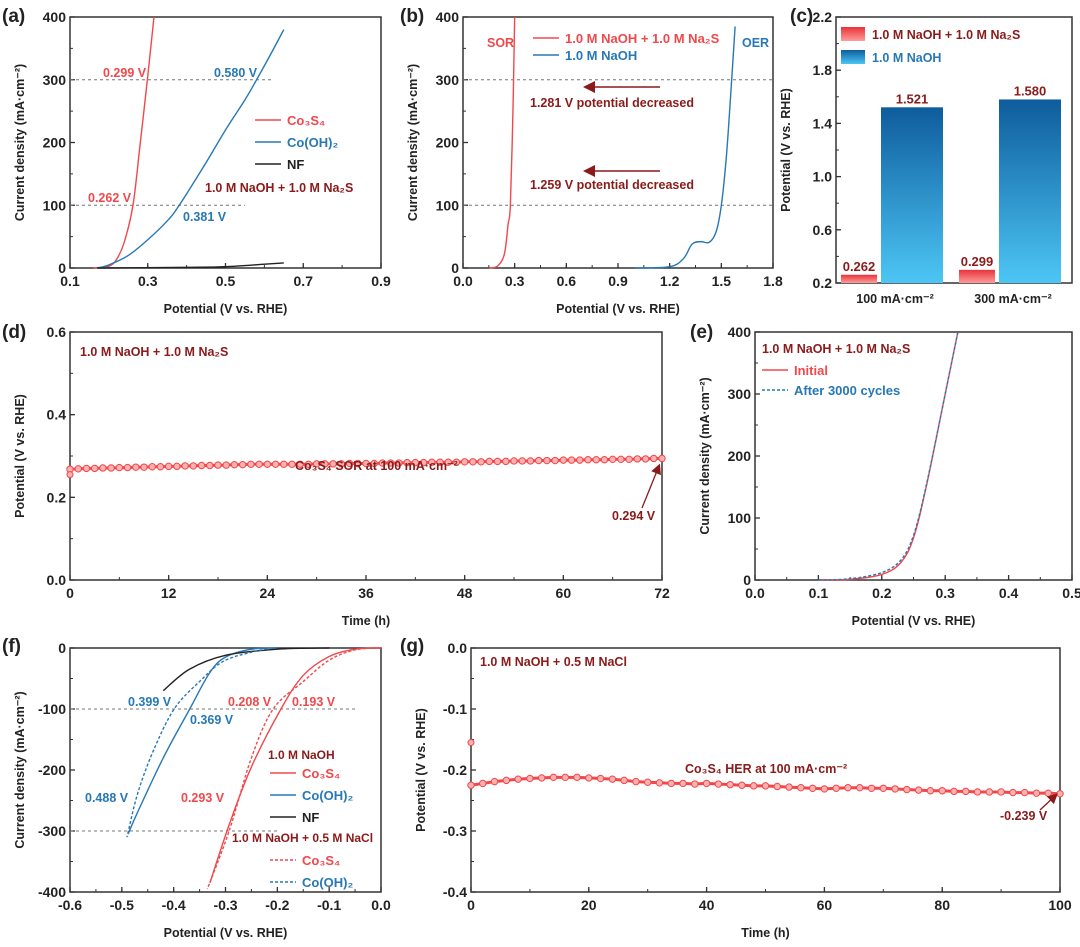 This screenshot has height=947, width=1080. Describe the element at coordinates (279, 188) in the screenshot. I see `annotation: 1.0 M NaOH + 1.0 M Na₂S` at that location.